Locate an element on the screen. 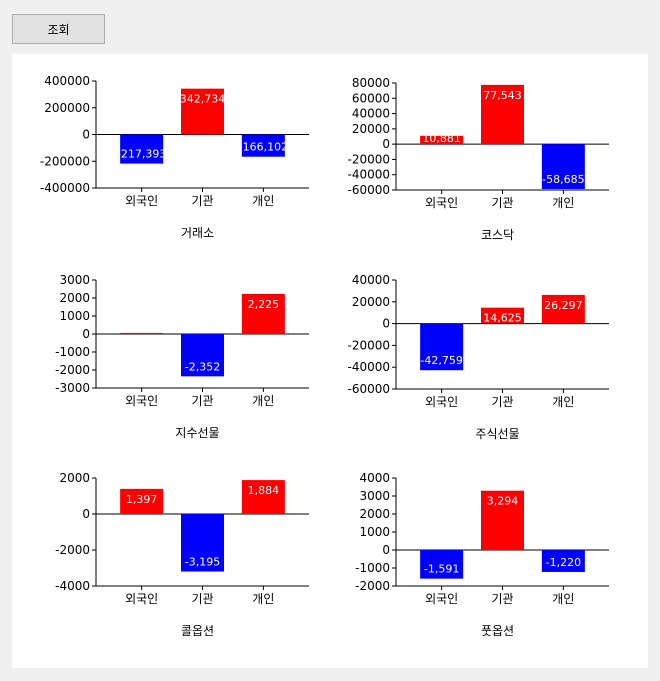 The height and width of the screenshot is (681, 660). y-tick-label: -400000 is located at coordinates (65, 188).